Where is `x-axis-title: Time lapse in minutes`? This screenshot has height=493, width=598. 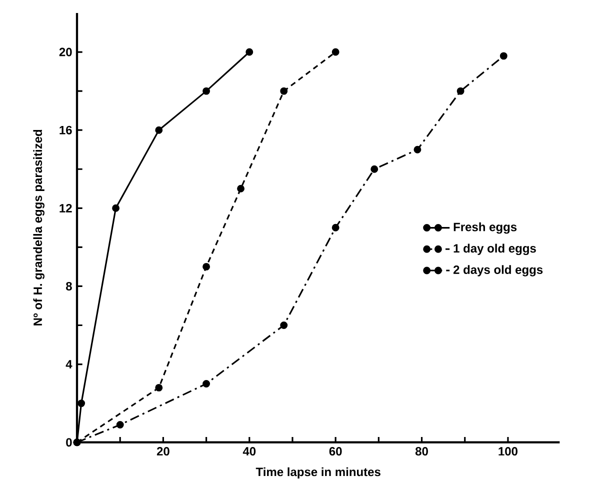 x-axis-title: Time lapse in minutes is located at coordinates (318, 473).